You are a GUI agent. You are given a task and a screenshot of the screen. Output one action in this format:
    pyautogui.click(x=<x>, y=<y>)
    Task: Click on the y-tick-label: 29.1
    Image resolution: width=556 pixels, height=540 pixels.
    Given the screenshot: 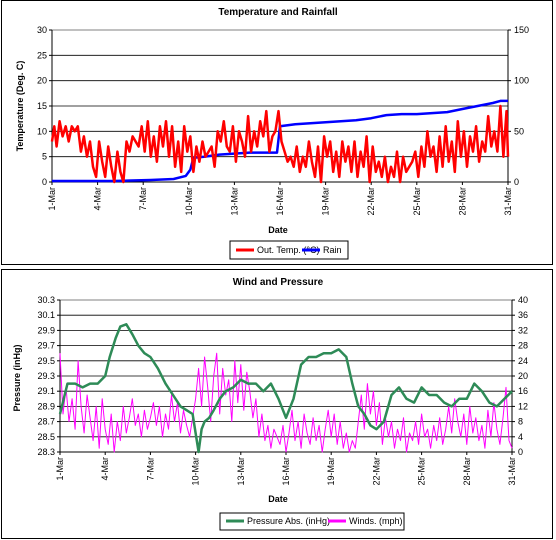 What is the action you would take?
    pyautogui.click(x=46, y=391)
    